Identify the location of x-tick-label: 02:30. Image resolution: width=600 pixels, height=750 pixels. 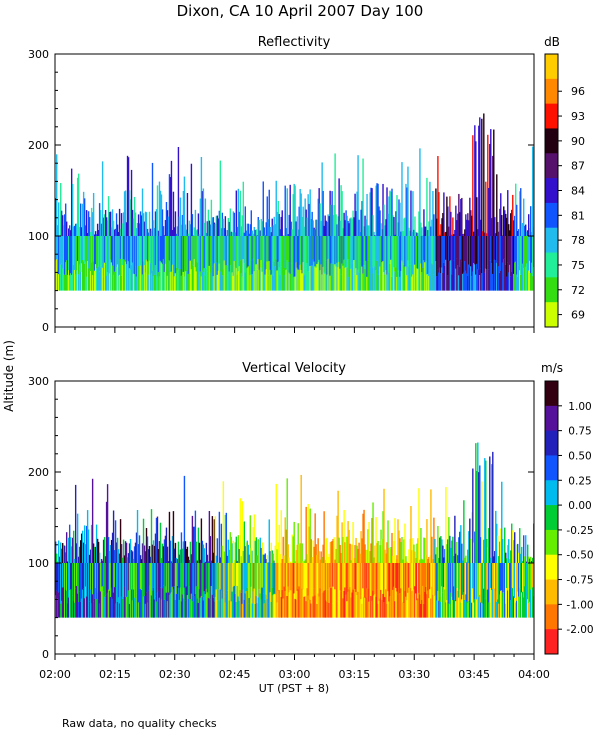
(175, 674).